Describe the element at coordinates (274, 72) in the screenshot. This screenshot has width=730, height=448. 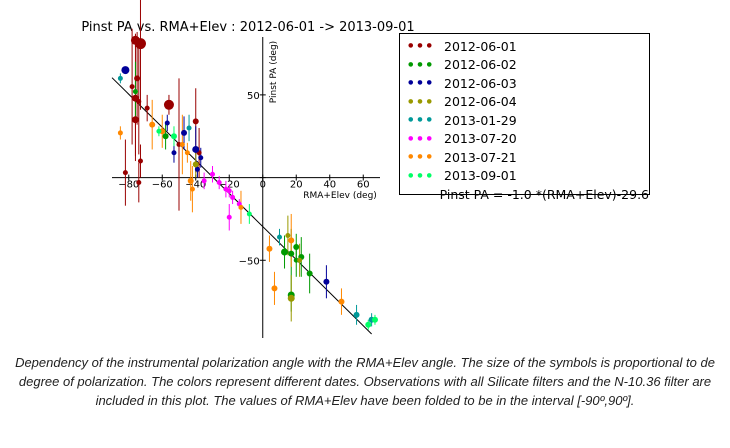
I see `y-axis-label: Pinst PA (deg)` at that location.